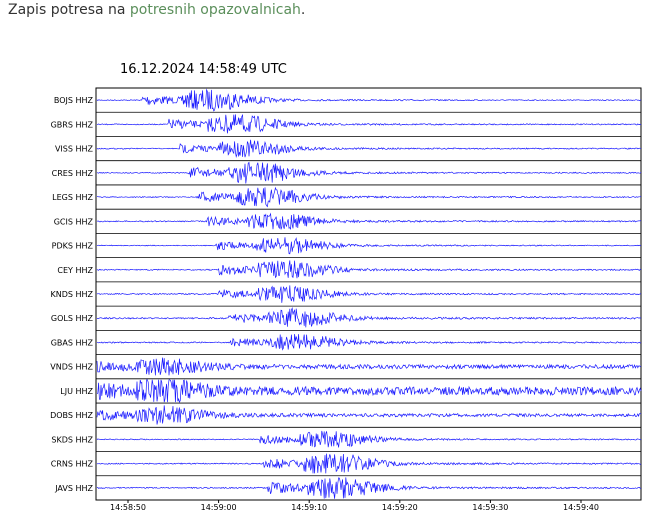 The image size is (650, 514). I want to click on station-label: JAVS HHZ, so click(73, 488).